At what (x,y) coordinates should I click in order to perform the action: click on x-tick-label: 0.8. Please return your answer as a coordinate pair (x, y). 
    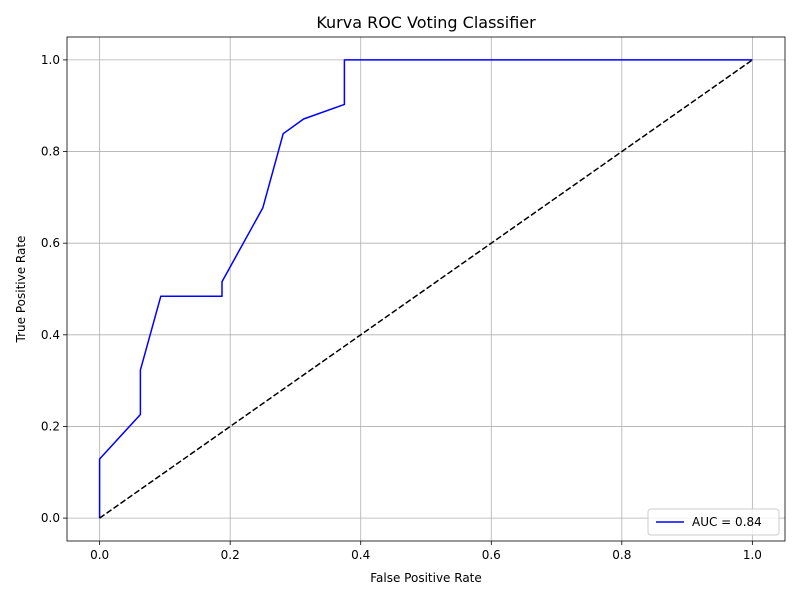
    Looking at the image, I should click on (621, 555).